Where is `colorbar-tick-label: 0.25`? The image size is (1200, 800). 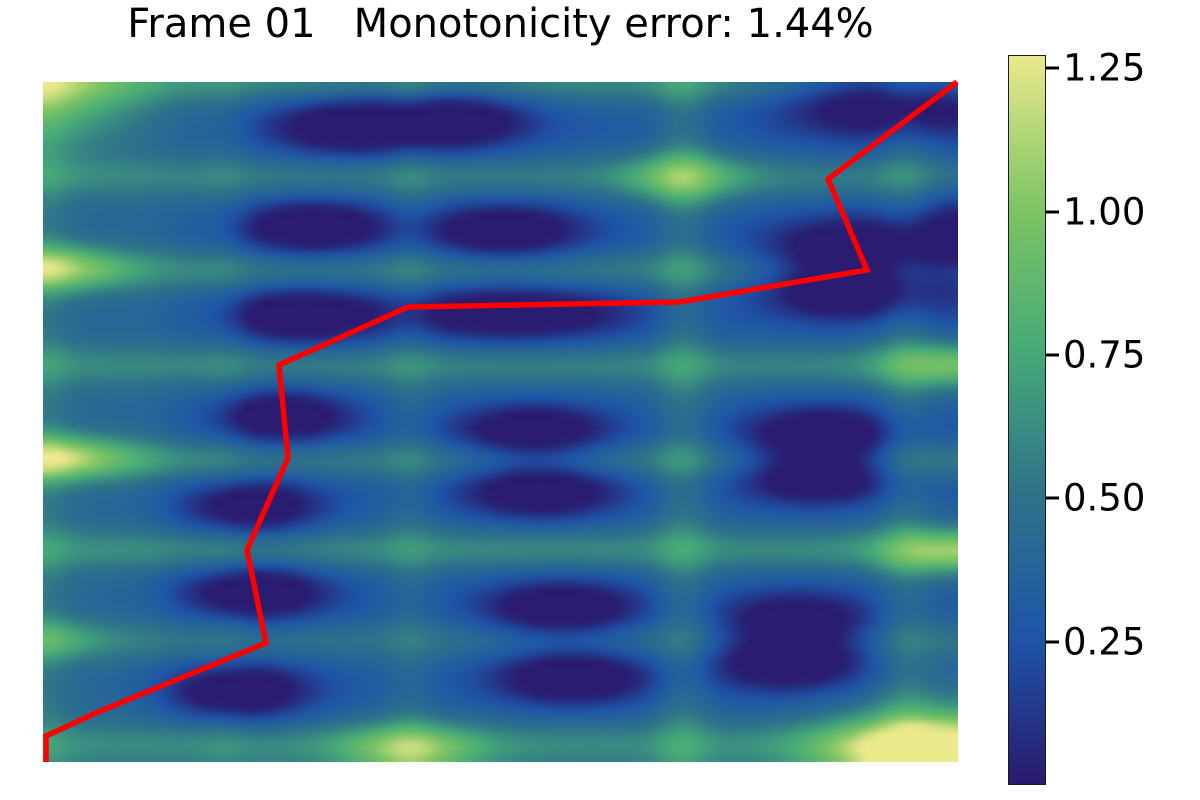 colorbar-tick-label: 0.25 is located at coordinates (1104, 642).